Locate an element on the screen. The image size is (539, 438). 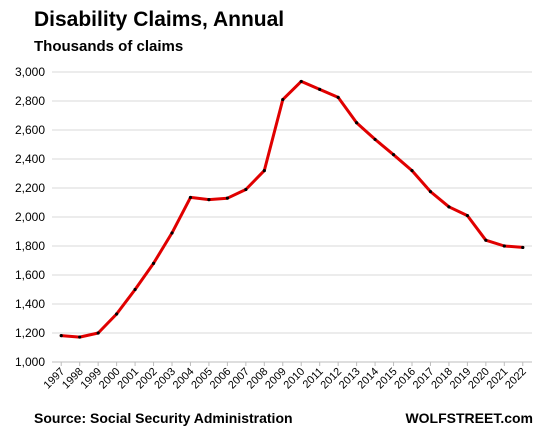
y-tick-label: 1,000 is located at coordinates (30, 362).